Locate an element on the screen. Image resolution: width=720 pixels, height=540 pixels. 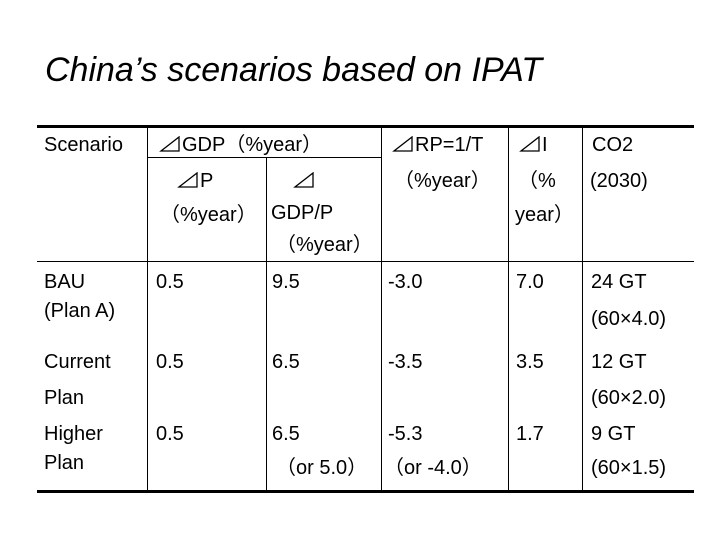
row-co2-calc: (60×1.5) is located at coordinates (629, 468).